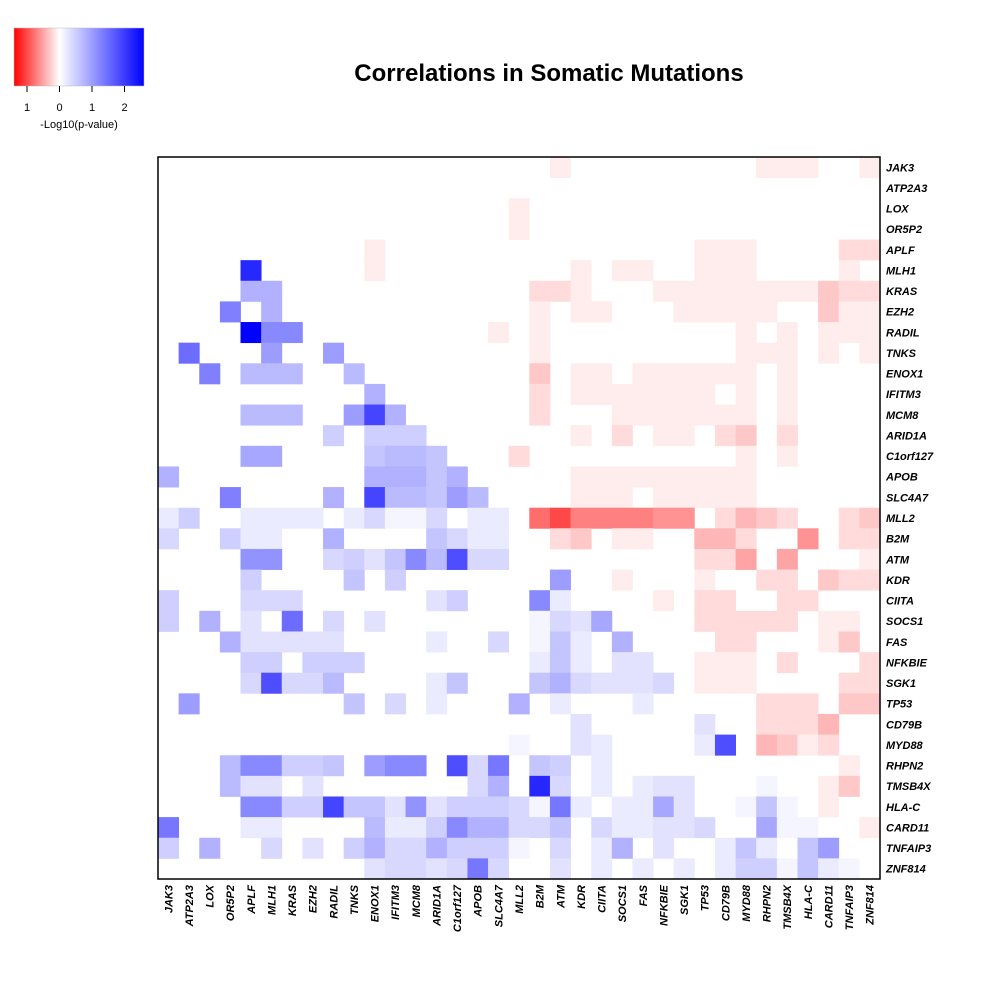 The width and height of the screenshot is (1000, 1000). What do you see at coordinates (561, 896) in the screenshot?
I see `column-label: ATM` at bounding box center [561, 896].